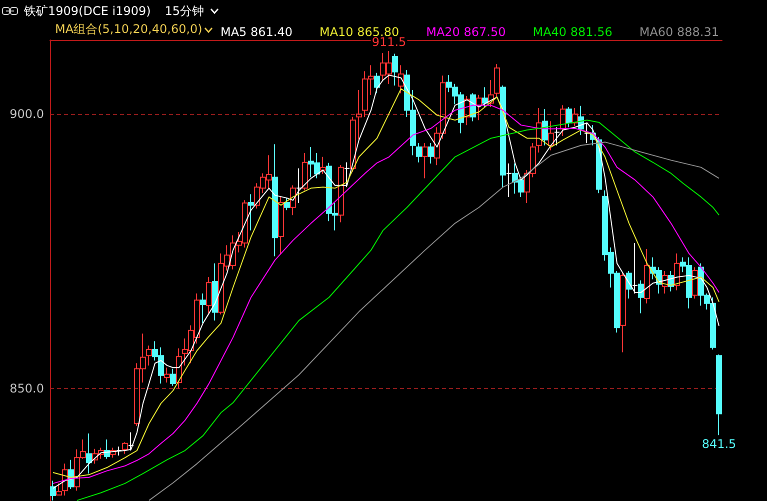  Describe the element at coordinates (184, 11) in the screenshot. I see `chart-subtitle: 15分钟` at that location.